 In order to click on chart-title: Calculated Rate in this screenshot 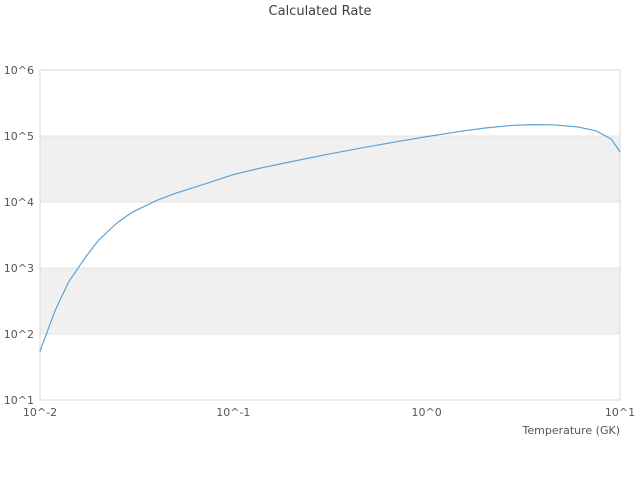, I will do `click(320, 11)`.